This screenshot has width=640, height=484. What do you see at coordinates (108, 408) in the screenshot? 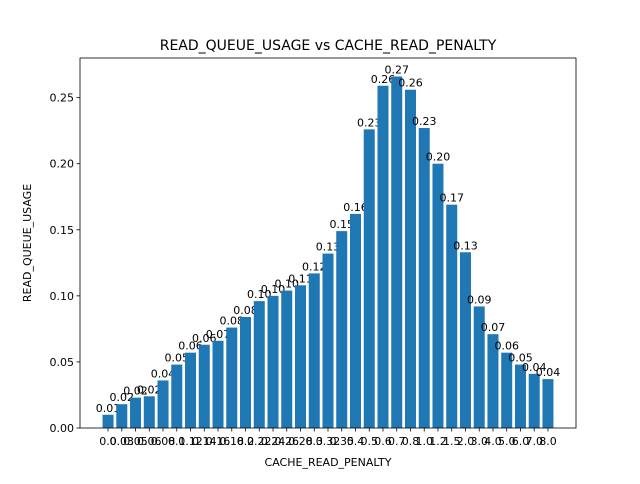
I see `value-label: 0.01` at bounding box center [108, 408].